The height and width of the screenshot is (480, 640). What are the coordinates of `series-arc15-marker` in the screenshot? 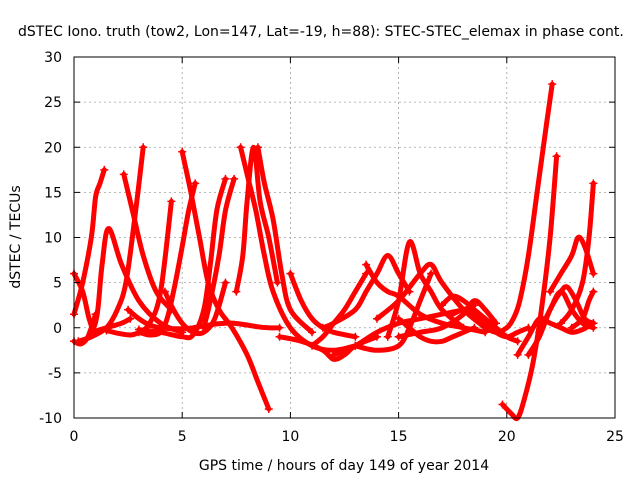 It's located at (240, 147).